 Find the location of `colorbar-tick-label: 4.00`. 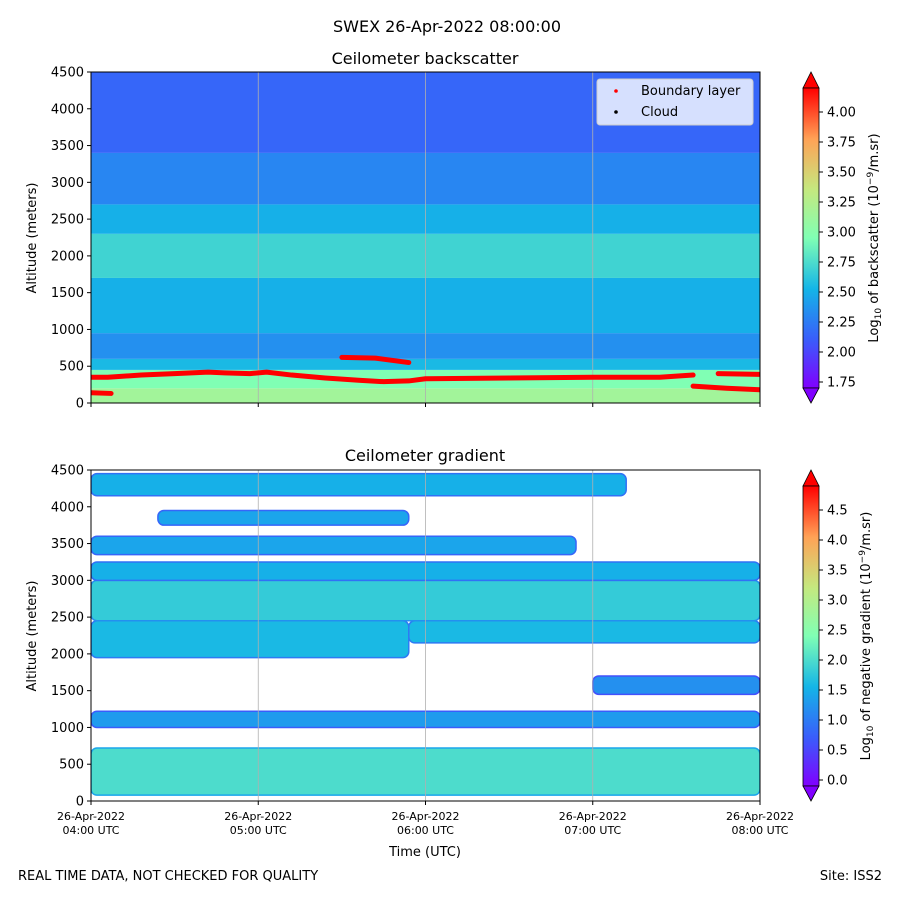

colorbar-tick-label: 4.00 is located at coordinates (841, 113).